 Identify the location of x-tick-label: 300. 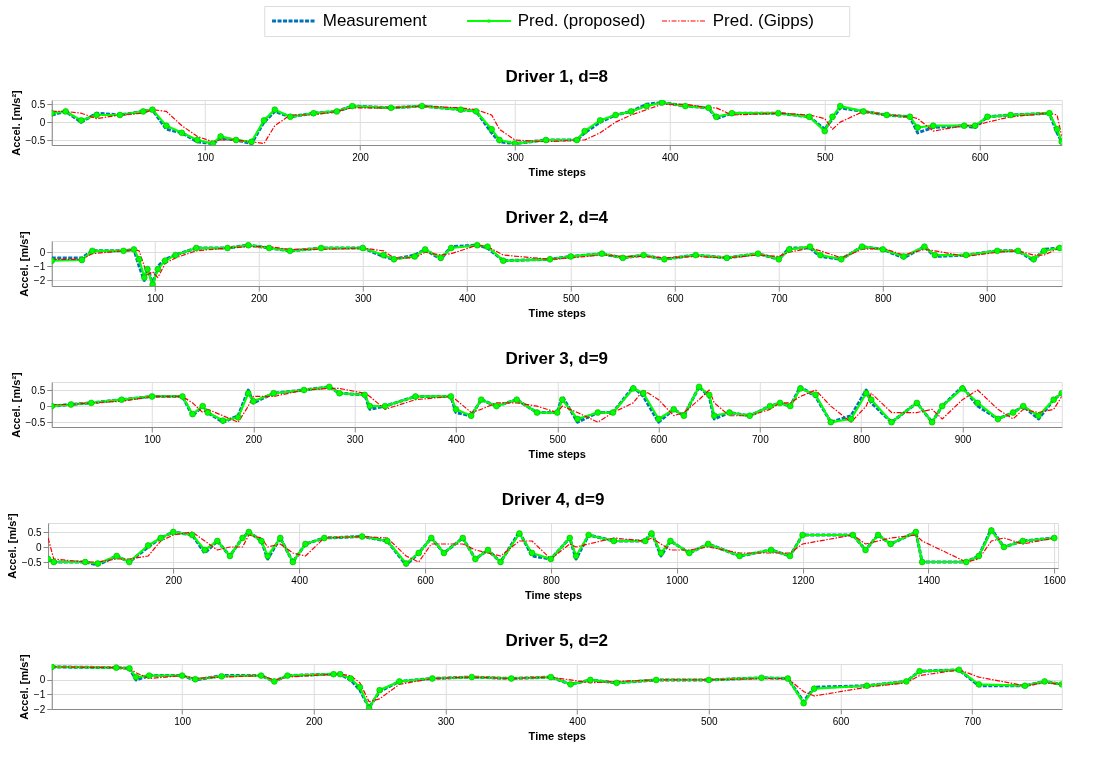
(516, 157).